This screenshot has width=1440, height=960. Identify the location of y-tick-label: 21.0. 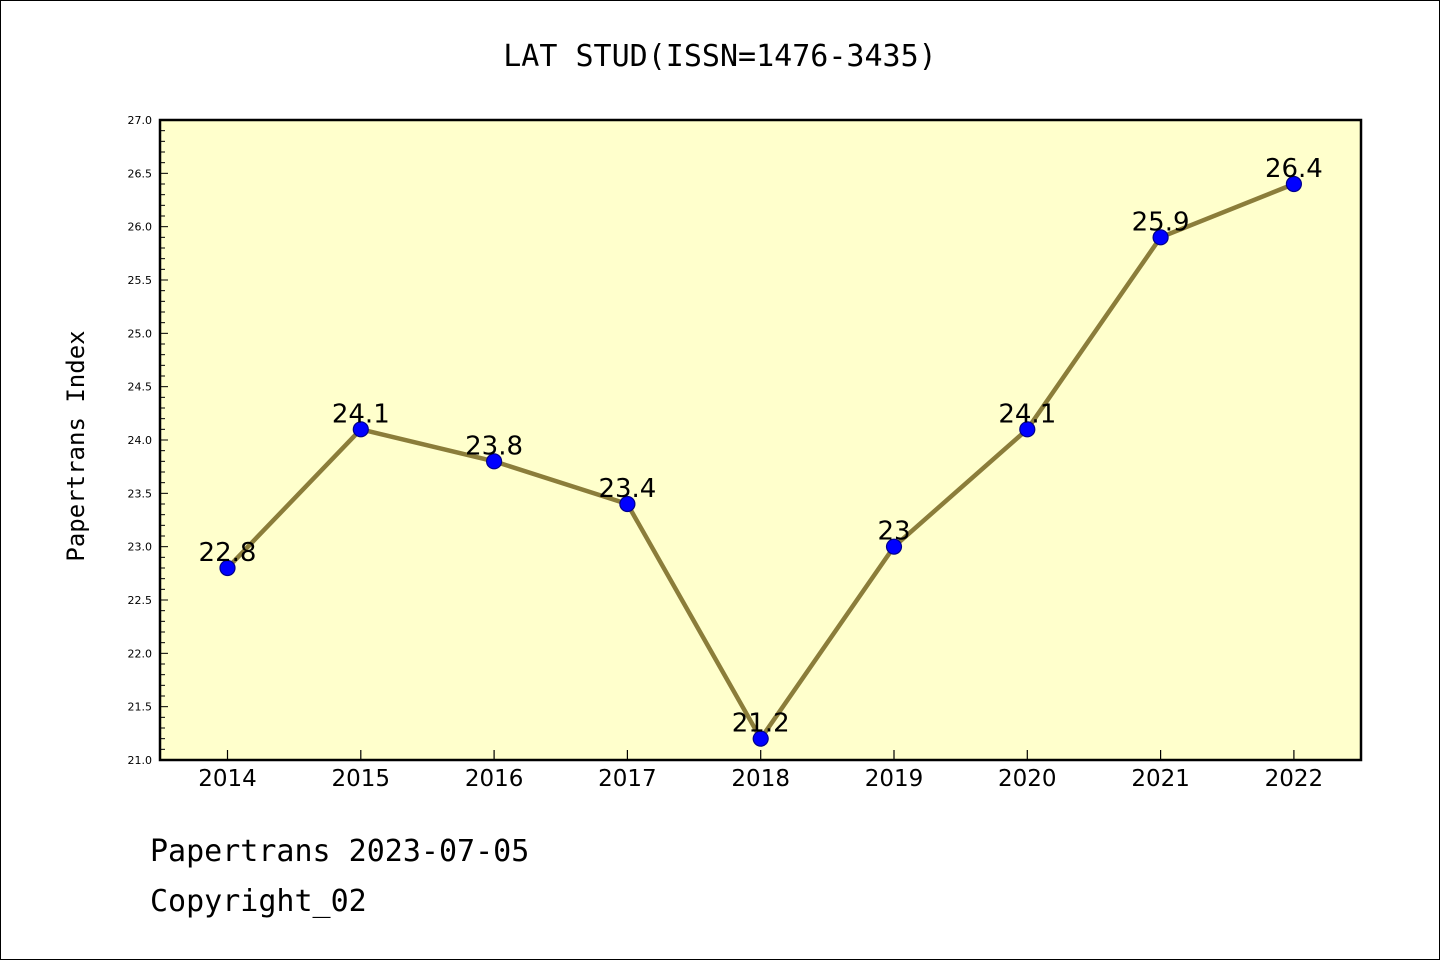
(140, 760).